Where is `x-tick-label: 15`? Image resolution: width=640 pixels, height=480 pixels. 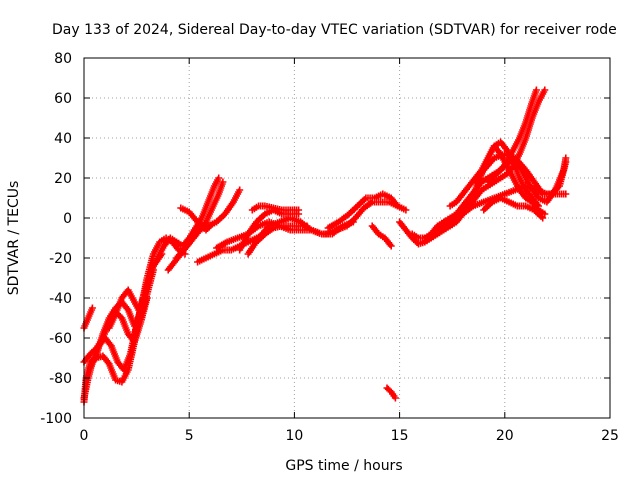 x-tick-label: 15 is located at coordinates (400, 436).